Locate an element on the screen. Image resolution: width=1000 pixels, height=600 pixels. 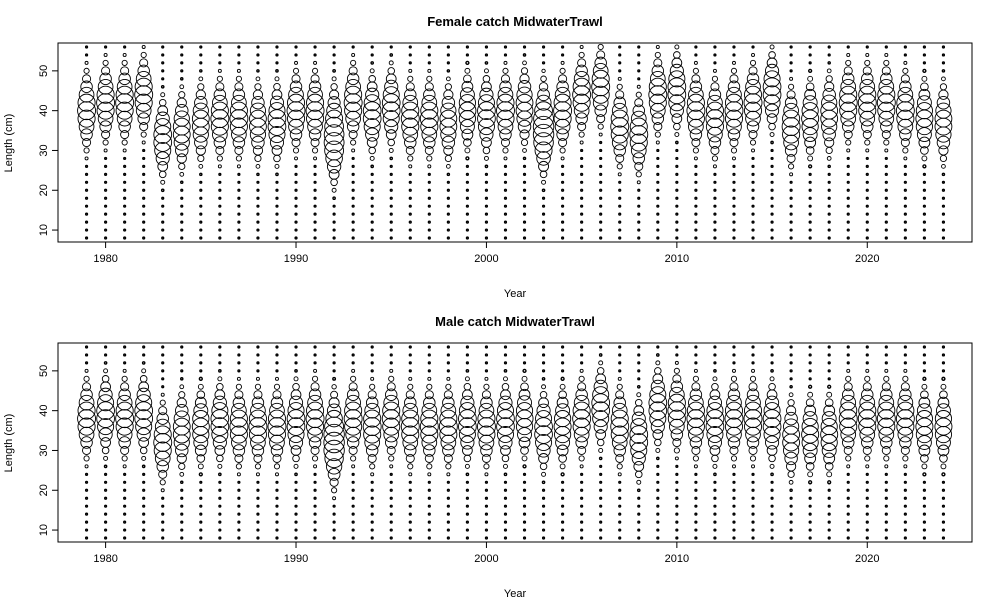
chart-title: Female catch MidwaterTrawl is located at coordinates (515, 21).